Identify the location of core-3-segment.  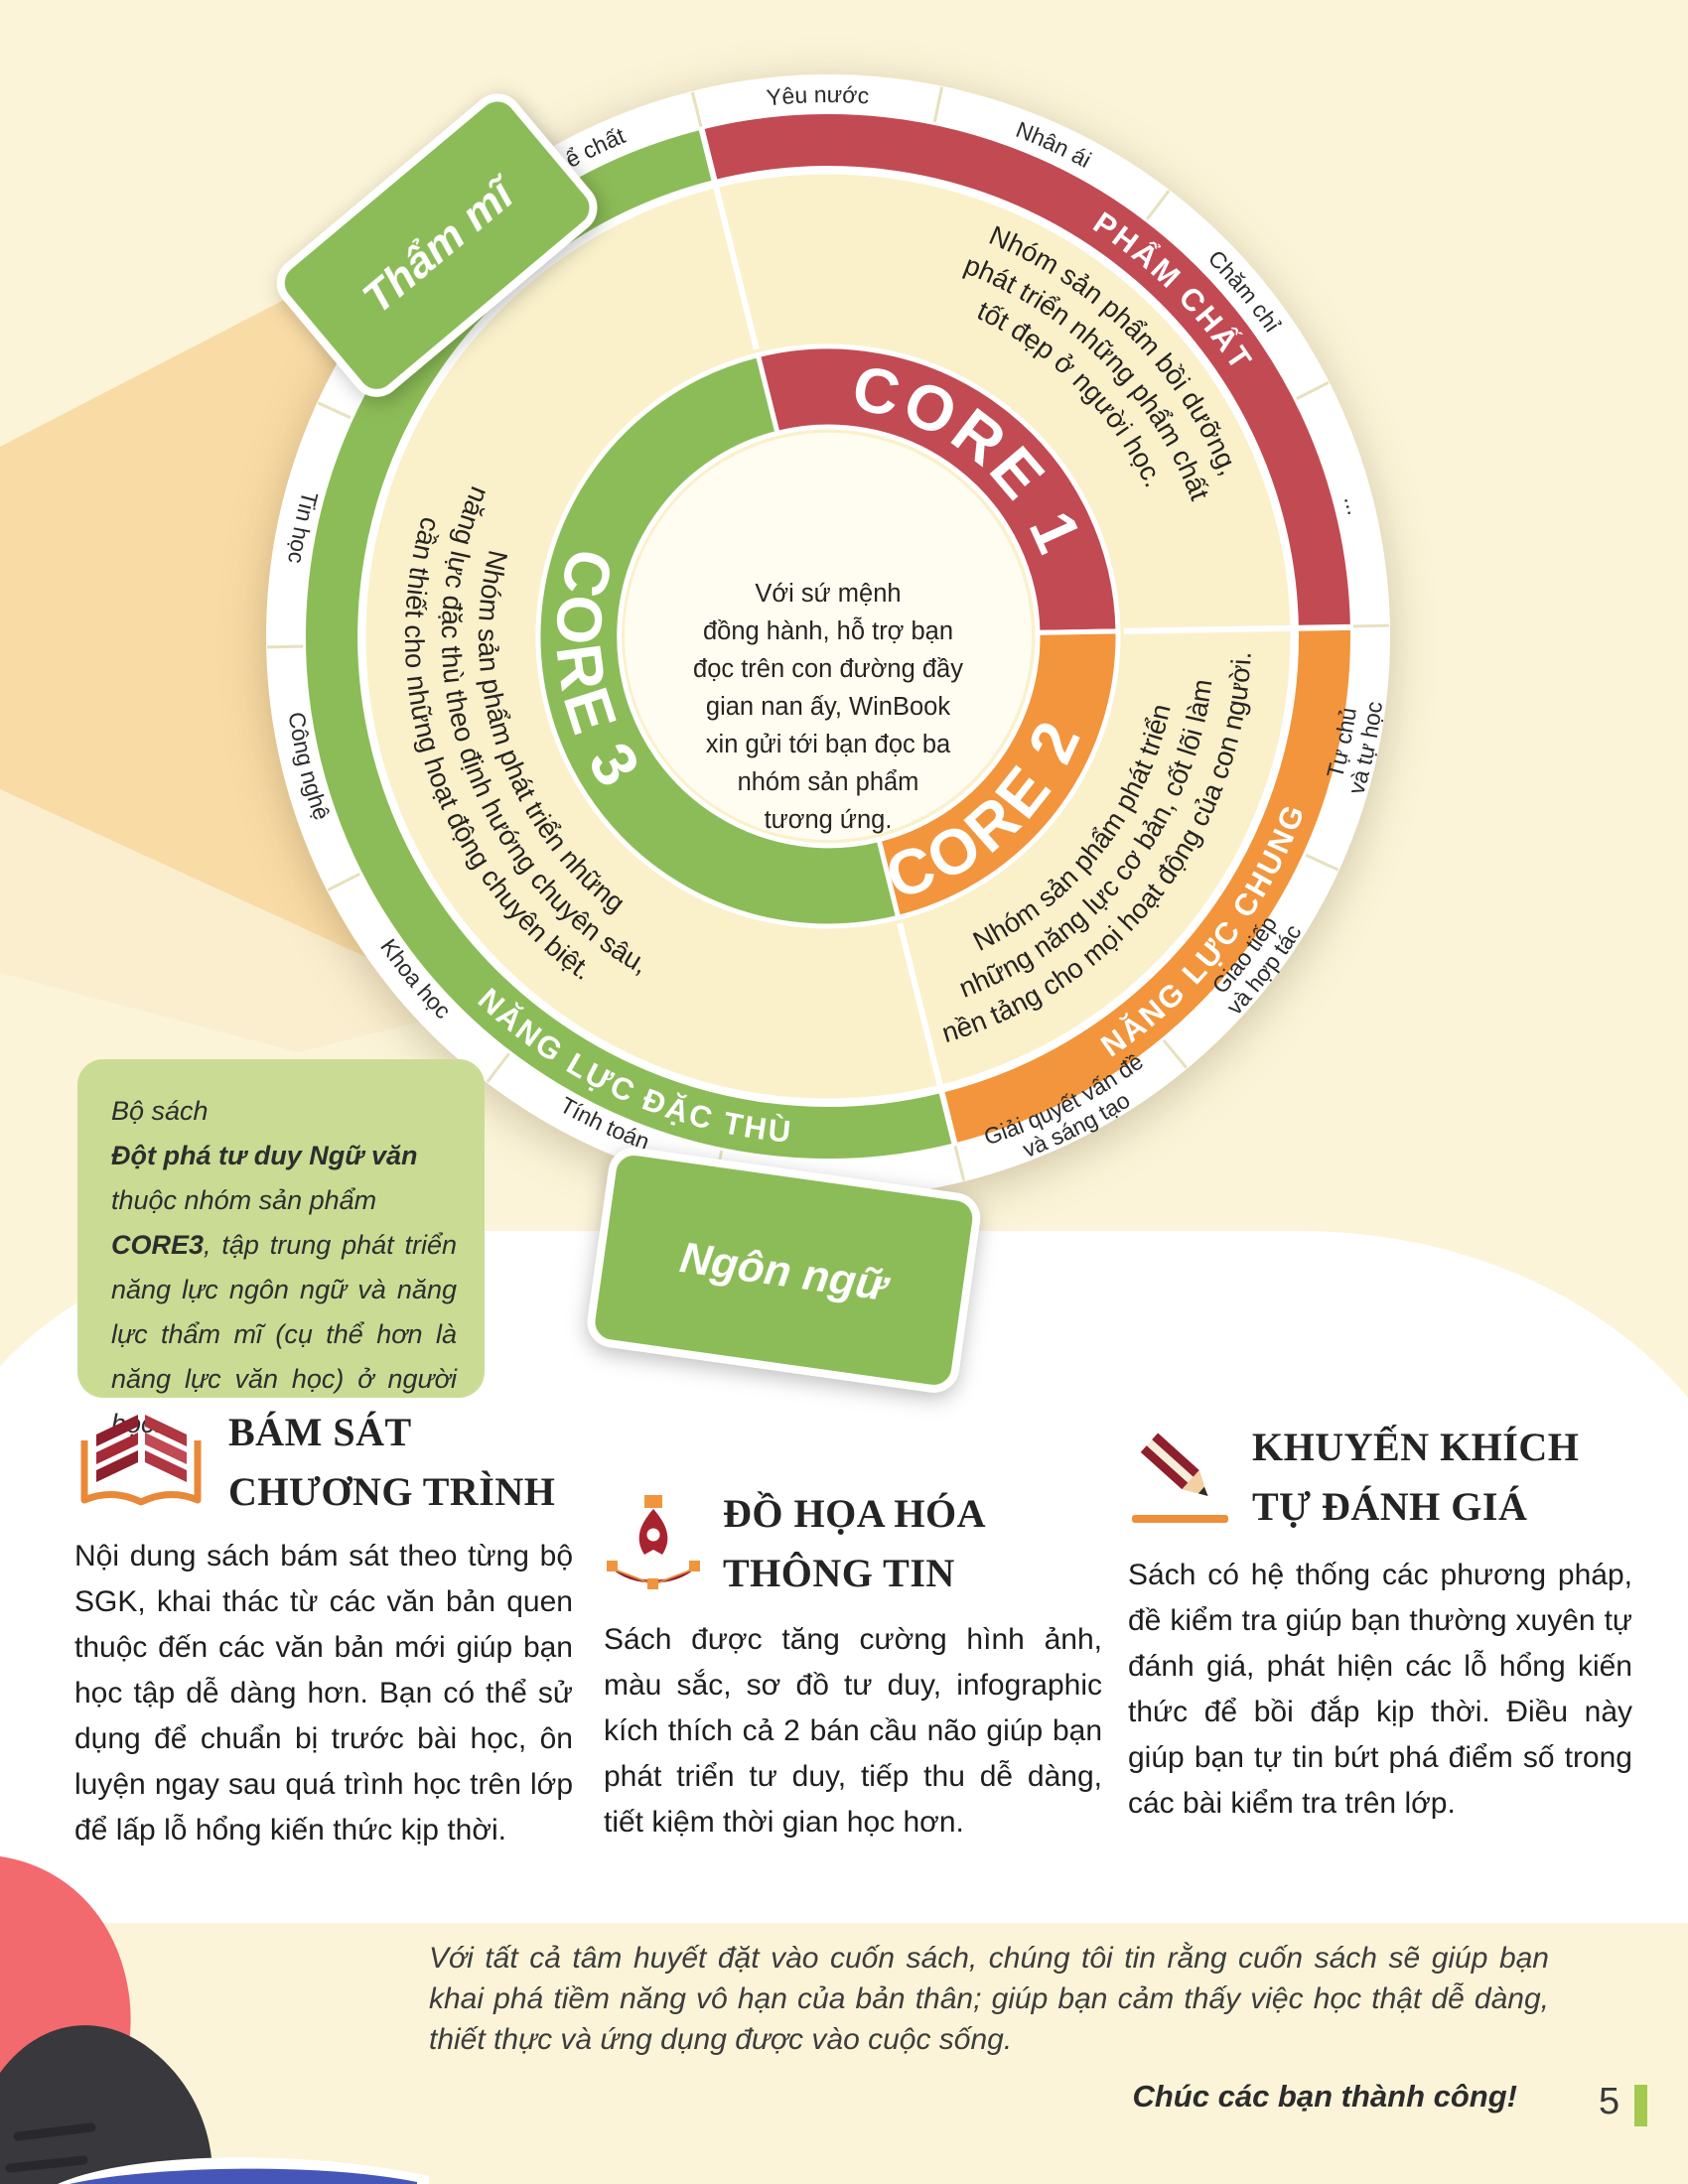
(718, 640).